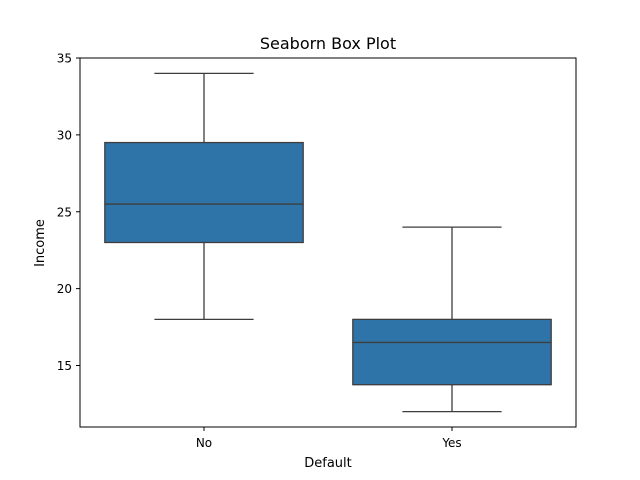  Describe the element at coordinates (328, 463) in the screenshot. I see `x-axis-label: Default` at that location.